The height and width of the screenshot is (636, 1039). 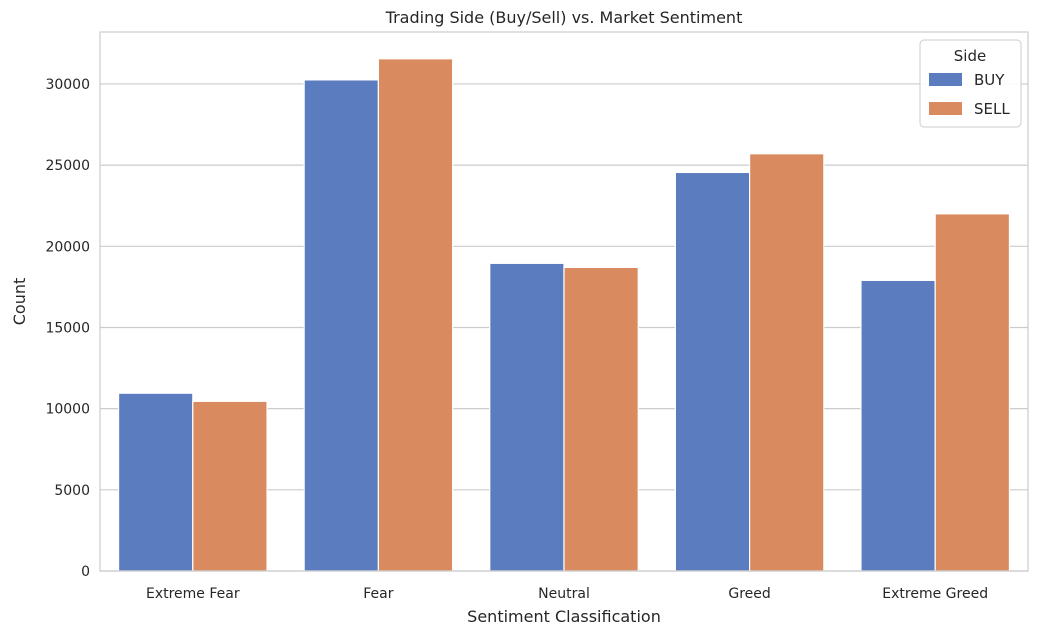 I want to click on y-tick-label: 30000, so click(x=67, y=85).